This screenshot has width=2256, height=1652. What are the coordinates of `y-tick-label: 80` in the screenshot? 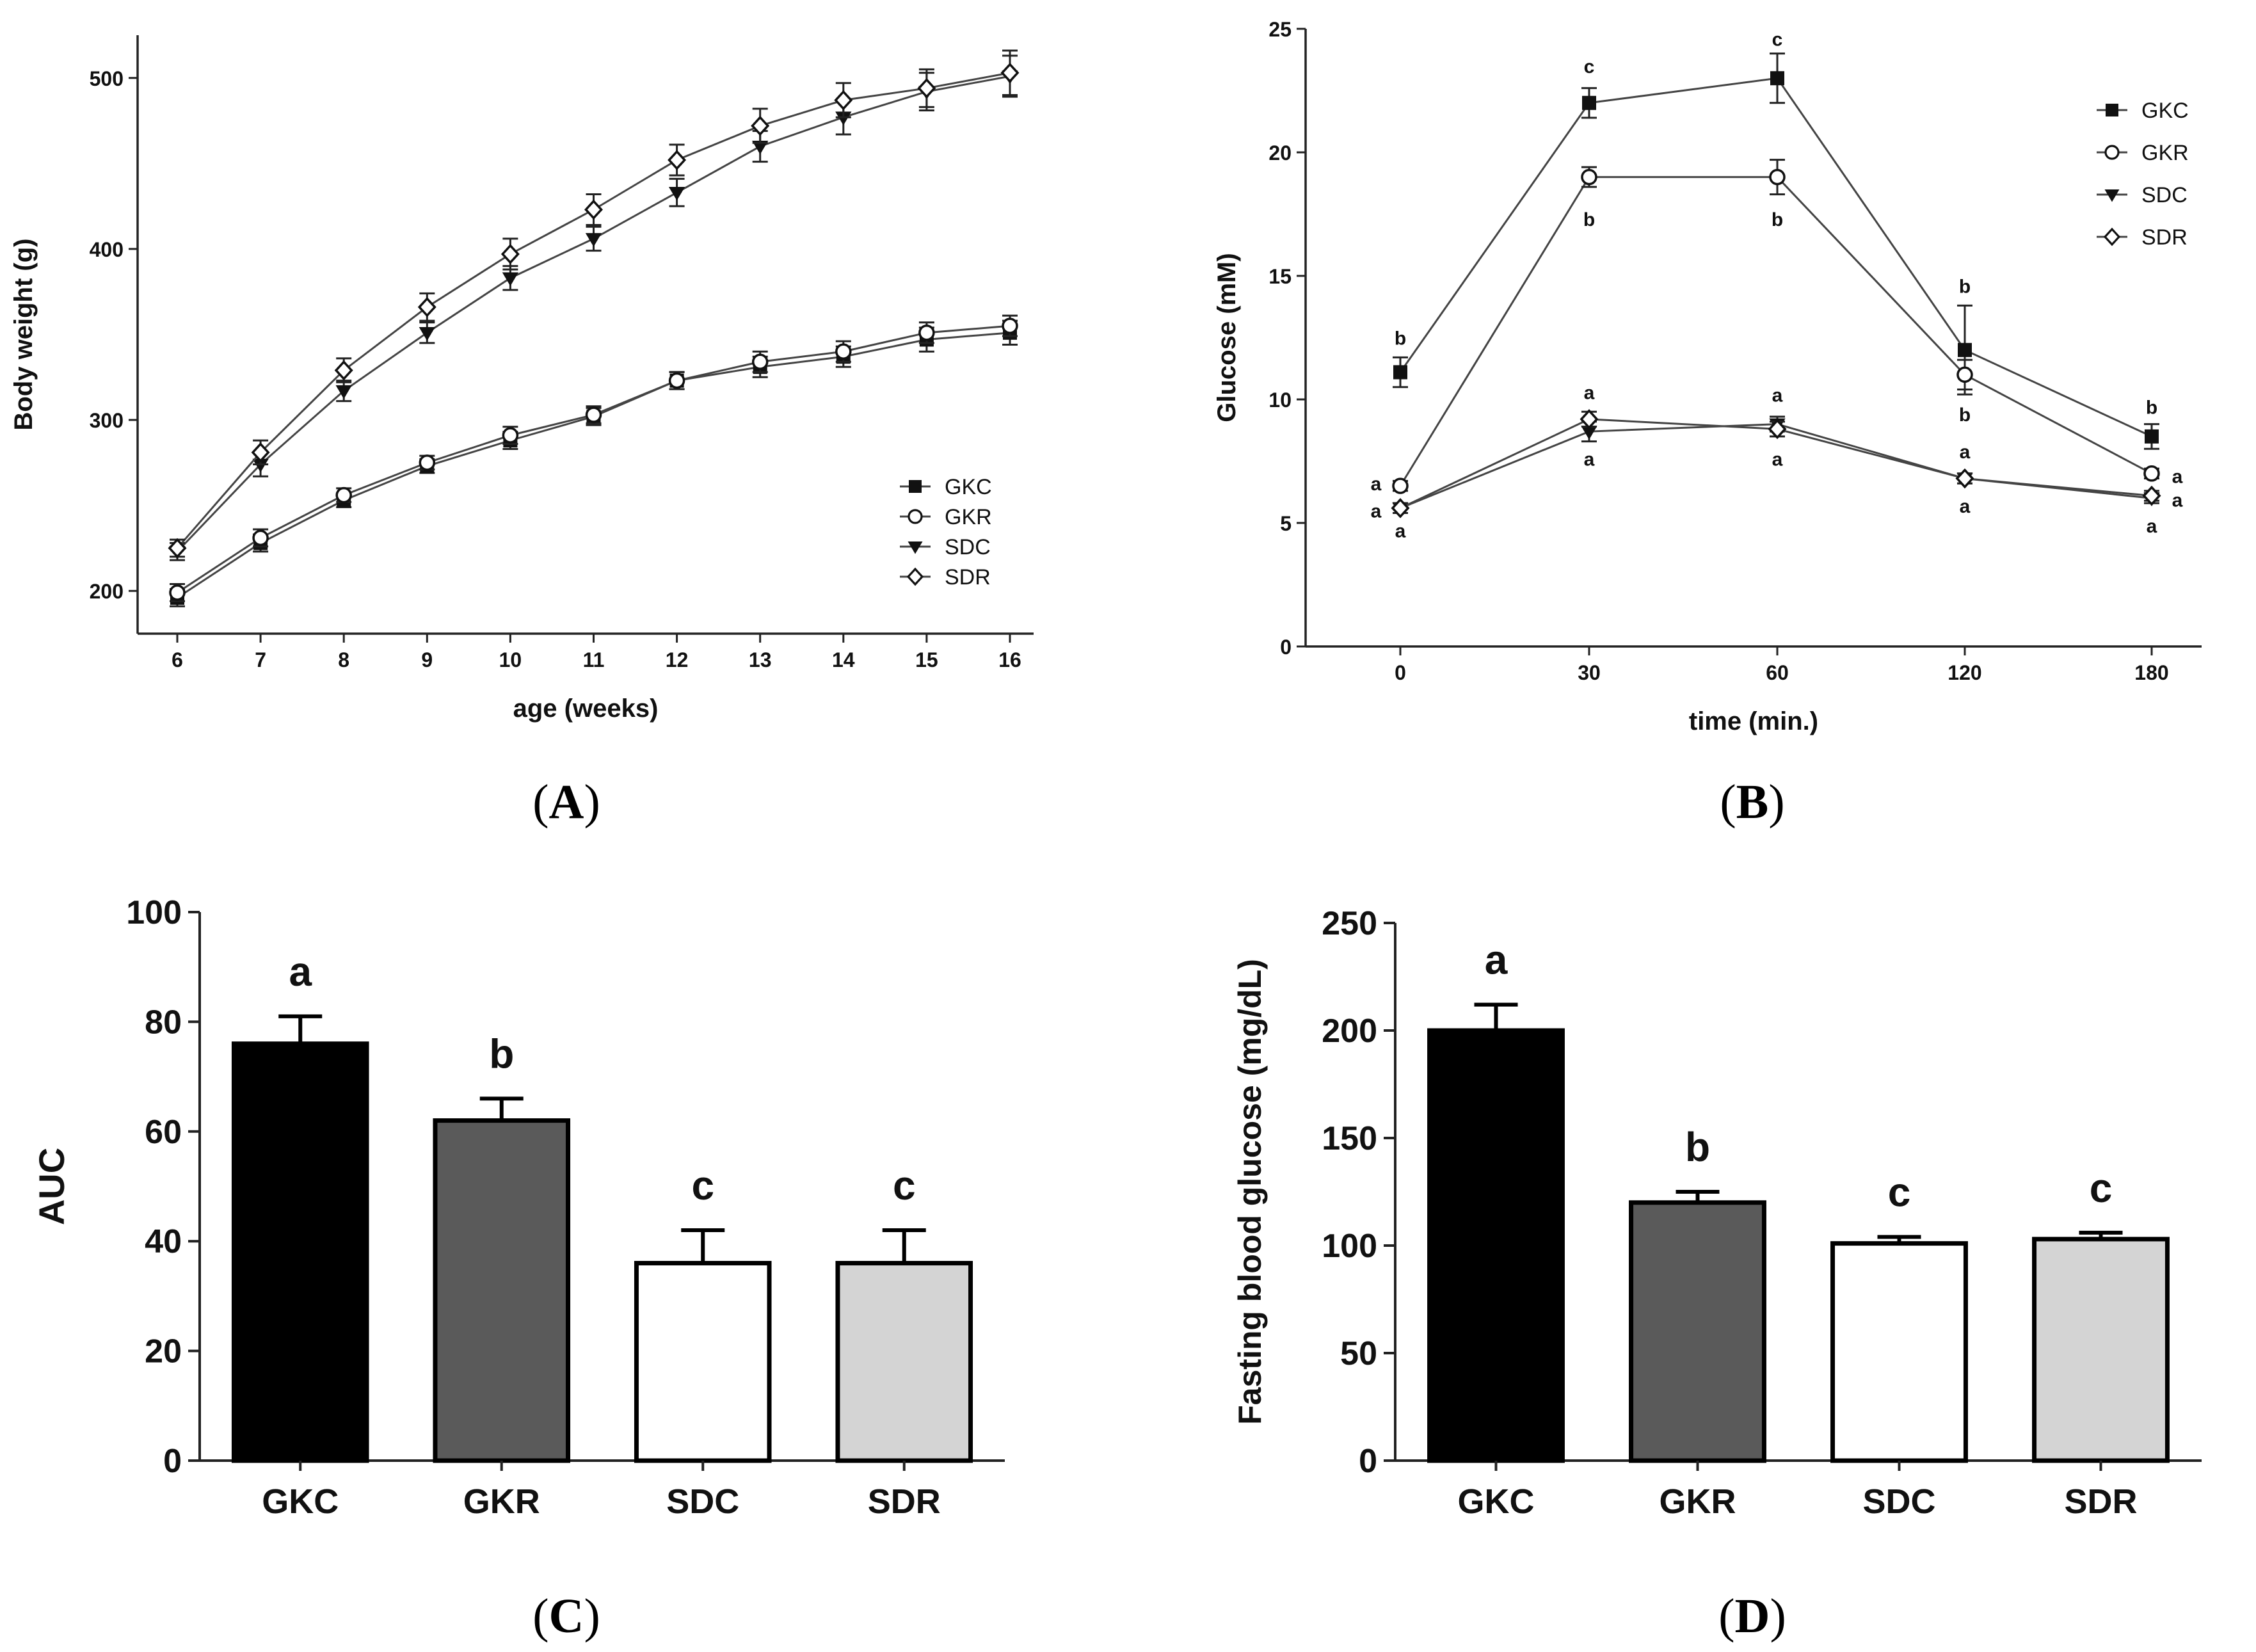 It's located at (163, 1022).